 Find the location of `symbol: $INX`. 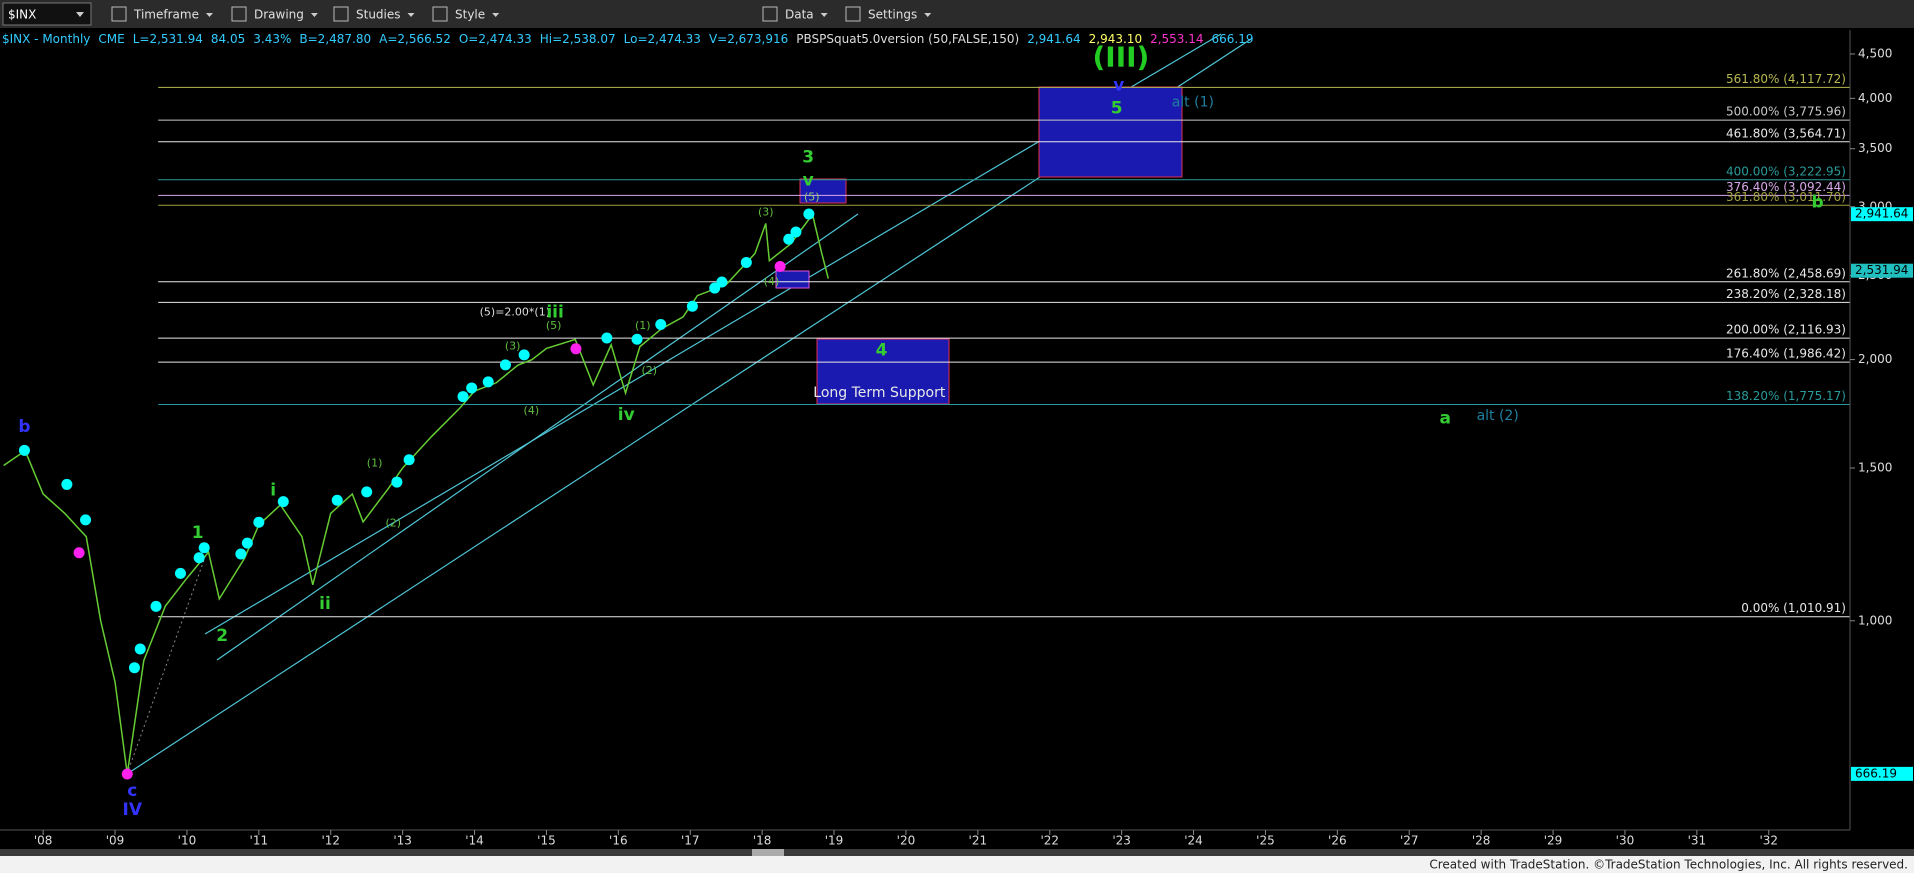

symbol: $INX is located at coordinates (22, 15).